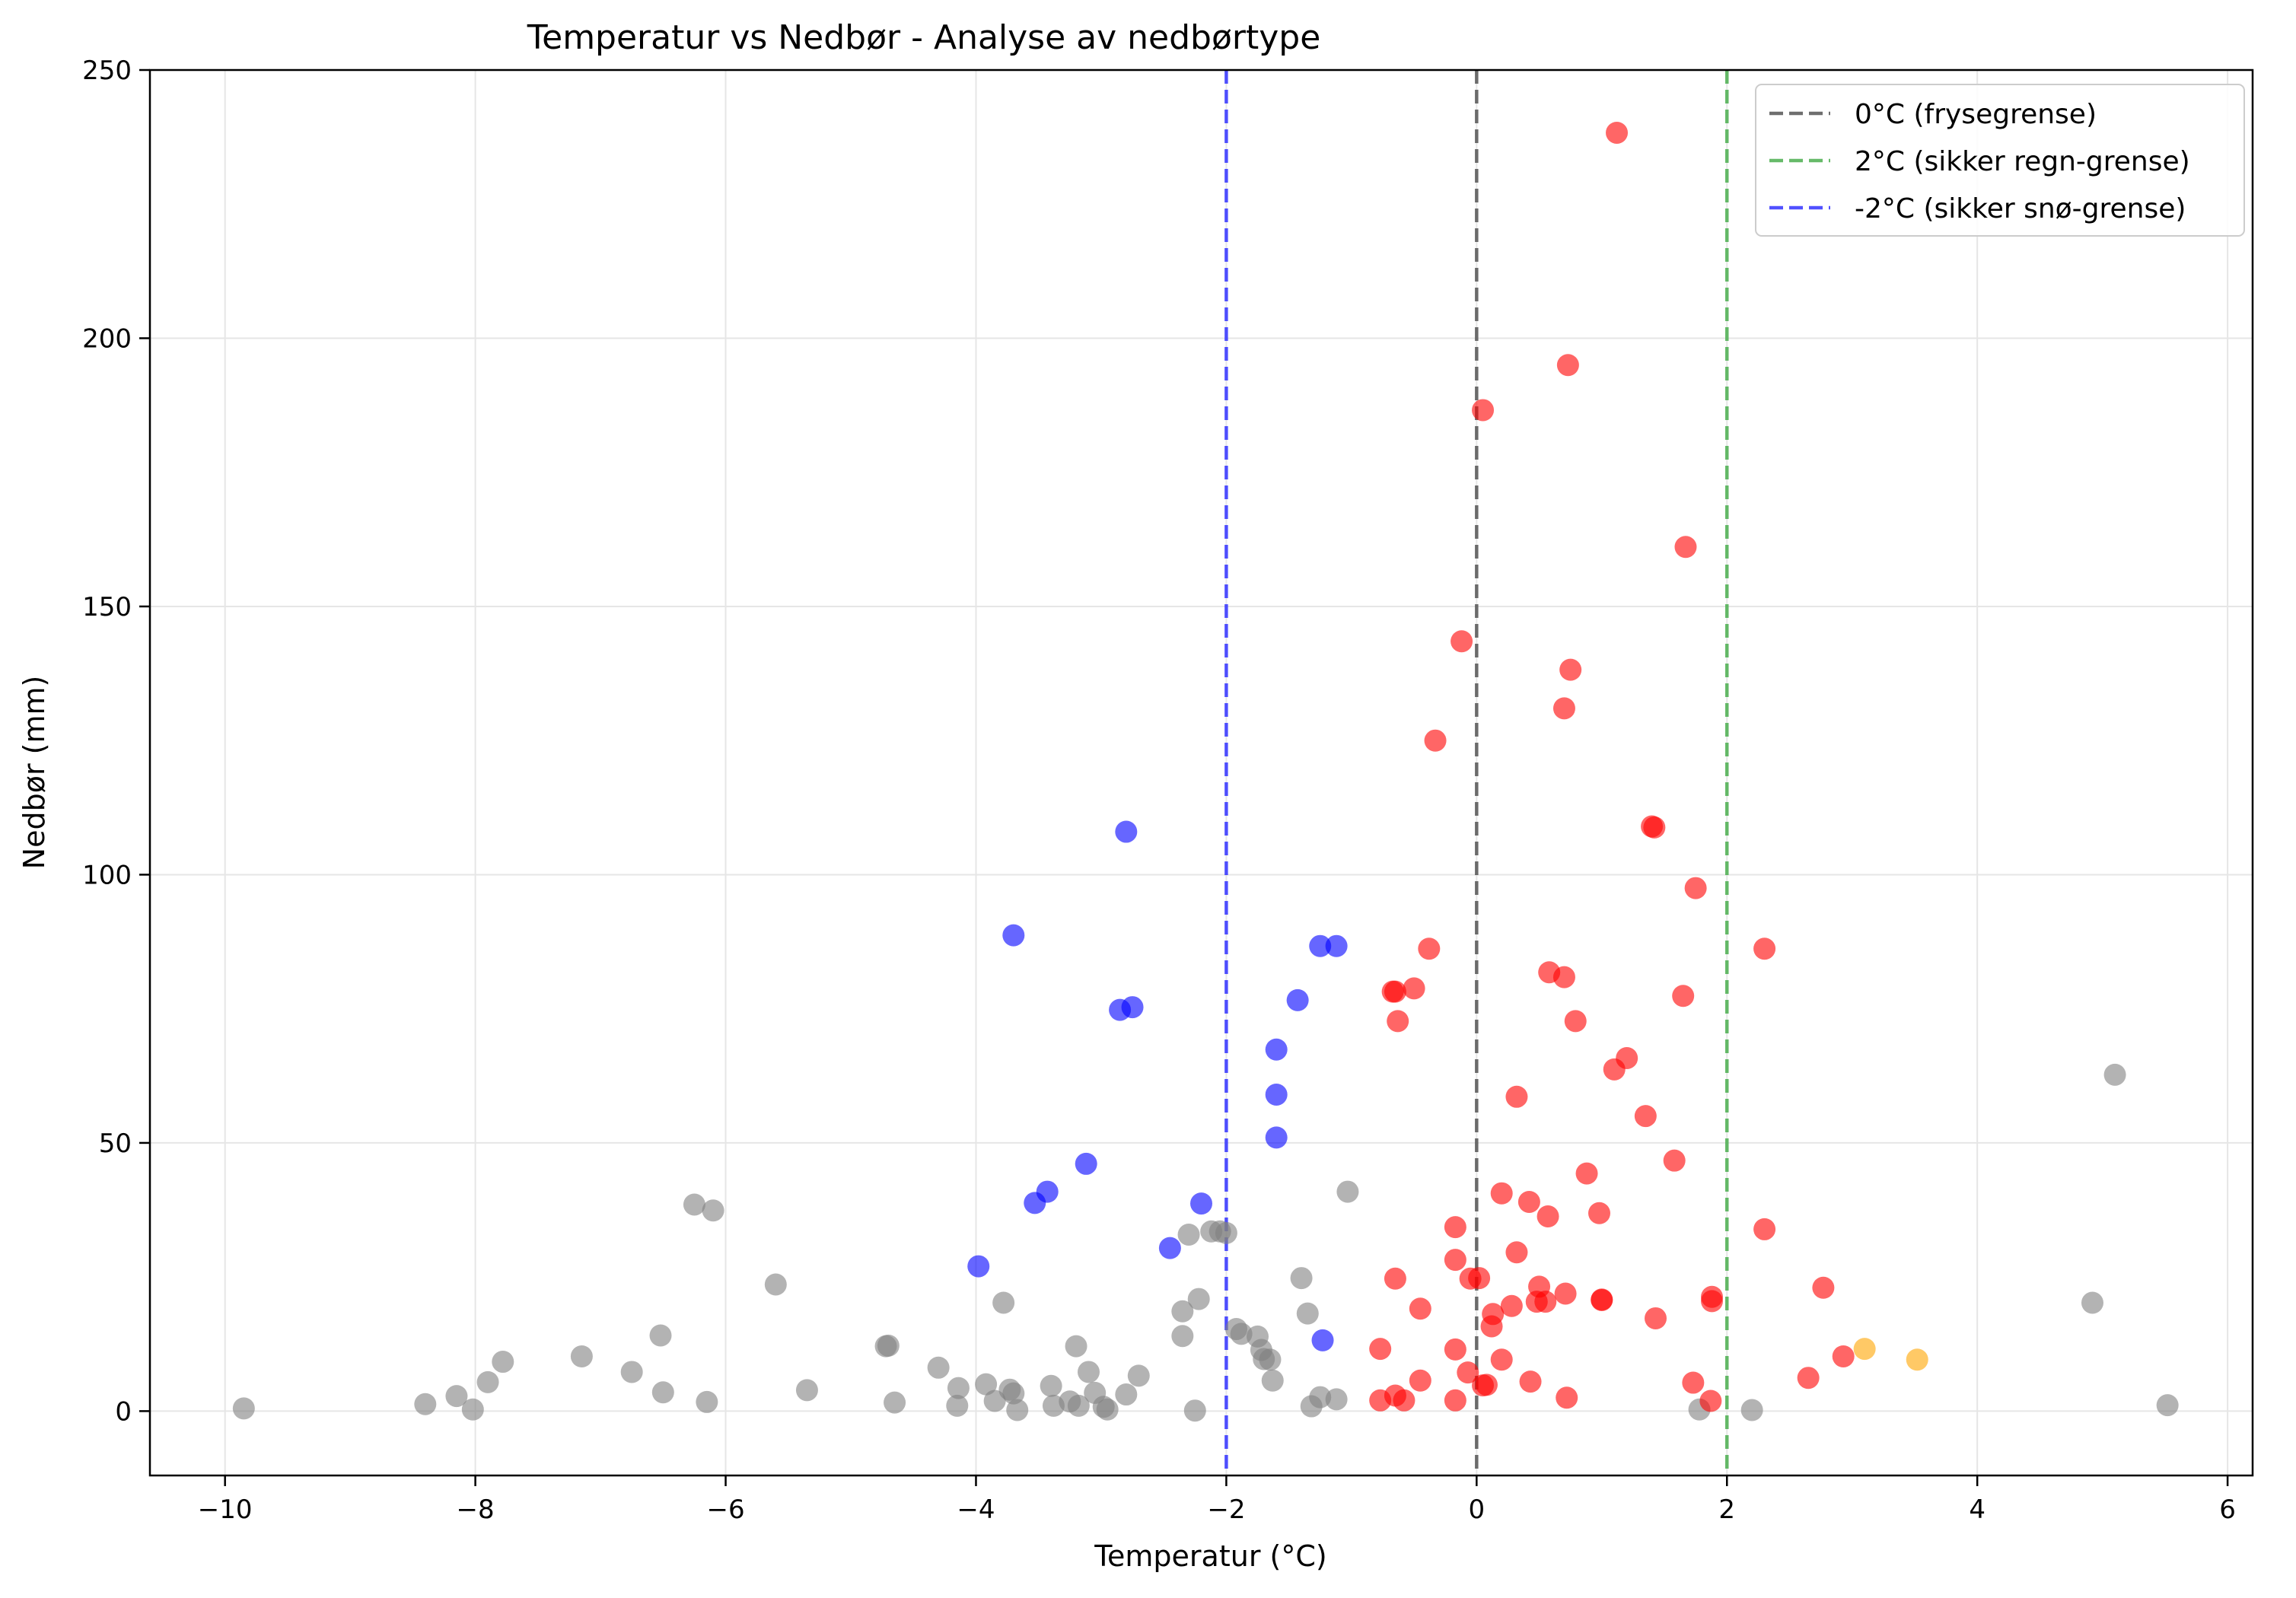 The height and width of the screenshot is (1598, 2296). Describe the element at coordinates (476, 1510) in the screenshot. I see `x-tick-label: −8` at that location.